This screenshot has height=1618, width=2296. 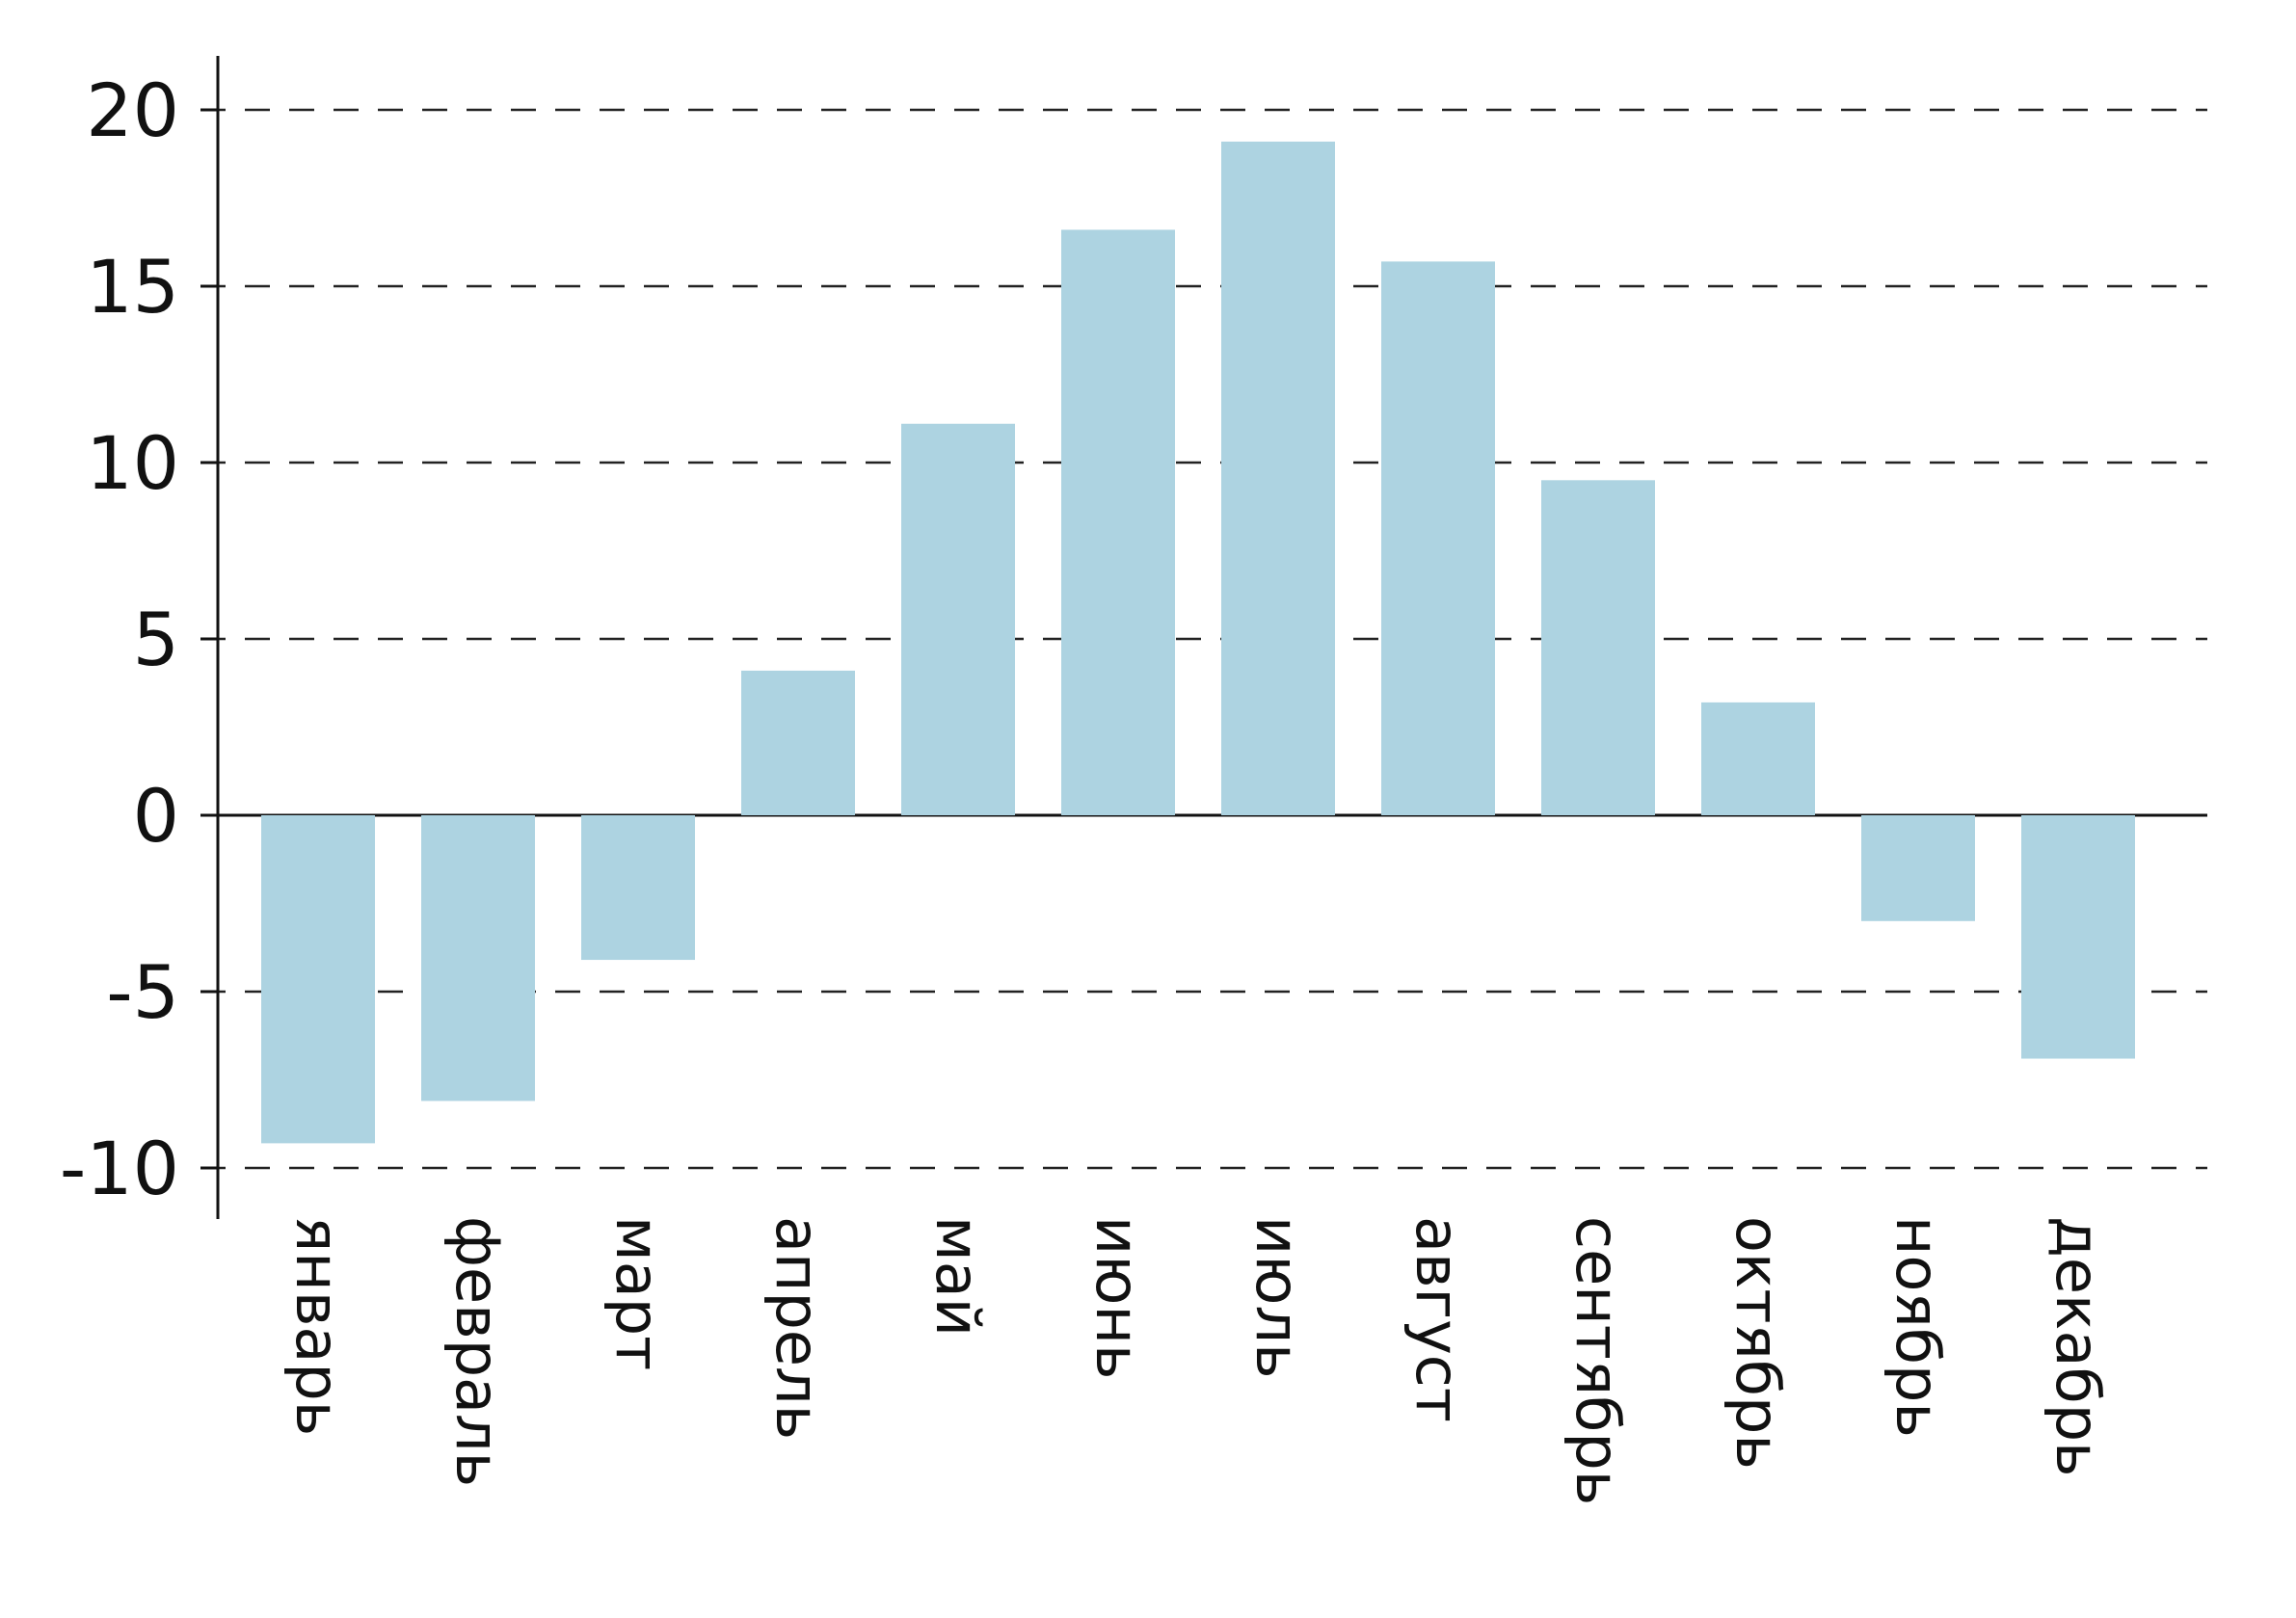 What do you see at coordinates (1917, 1327) in the screenshot?
I see `x-category-label-ноябрь: ноябрь` at bounding box center [1917, 1327].